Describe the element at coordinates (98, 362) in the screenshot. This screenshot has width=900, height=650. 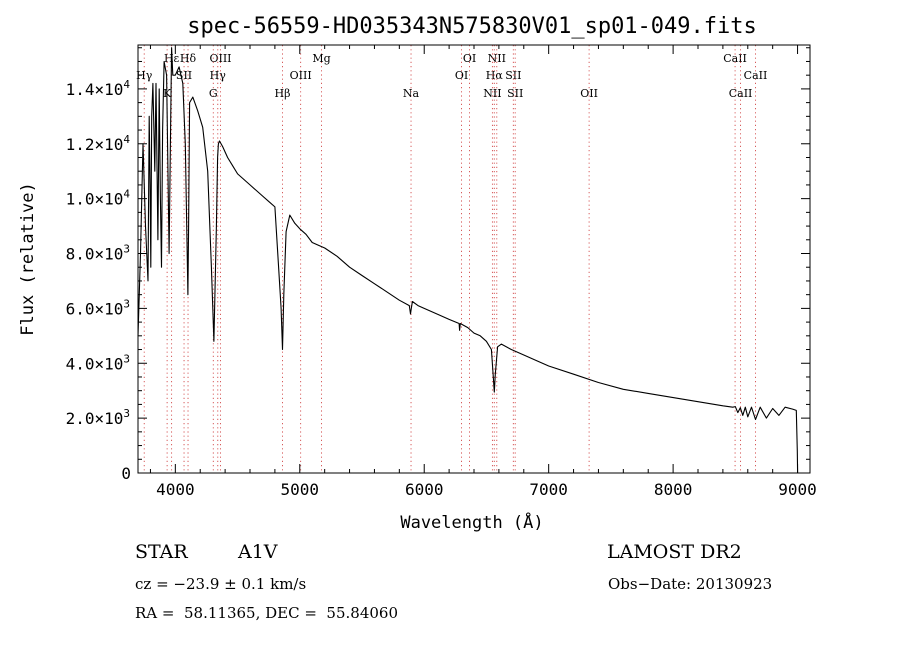
I see `y-tick-label: 4.0×10³` at that location.